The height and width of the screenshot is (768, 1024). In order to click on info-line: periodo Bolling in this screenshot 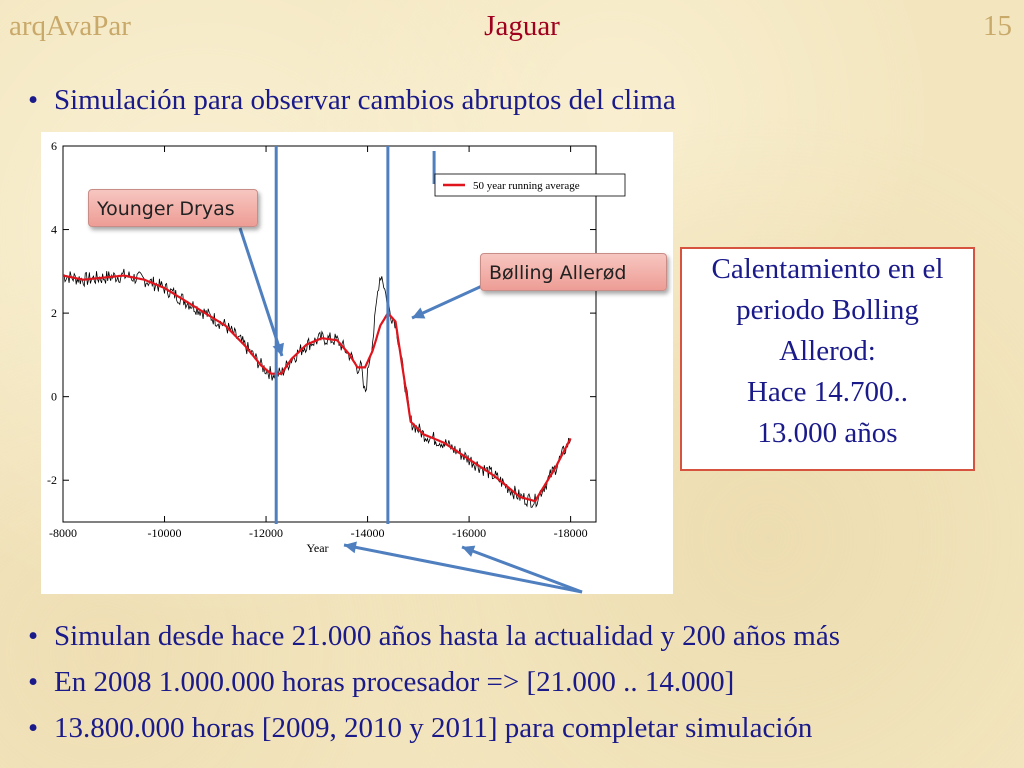, I will do `click(827, 310)`.